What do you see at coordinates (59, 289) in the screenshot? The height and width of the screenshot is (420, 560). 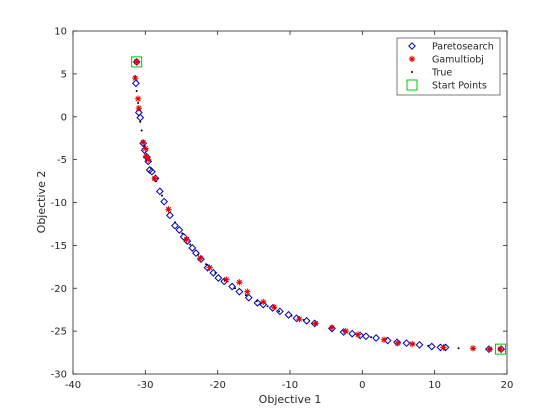 I see `y-tick-label: -20` at bounding box center [59, 289].